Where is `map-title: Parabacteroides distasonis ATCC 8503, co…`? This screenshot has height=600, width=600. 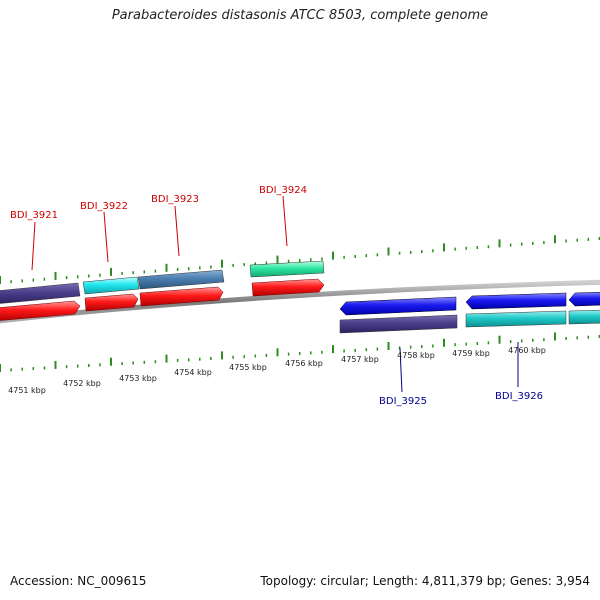 map-title: Parabacteroides distasonis ATCC 8503, co… is located at coordinates (300, 15).